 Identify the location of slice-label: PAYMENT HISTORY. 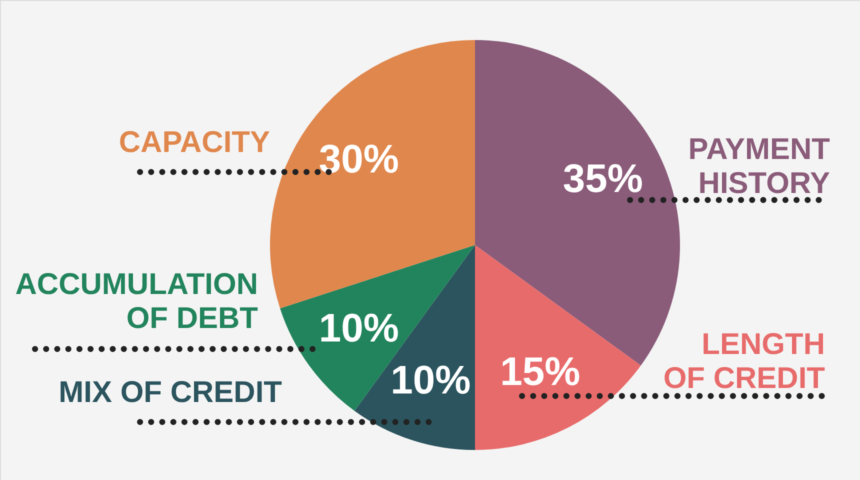
(759, 166).